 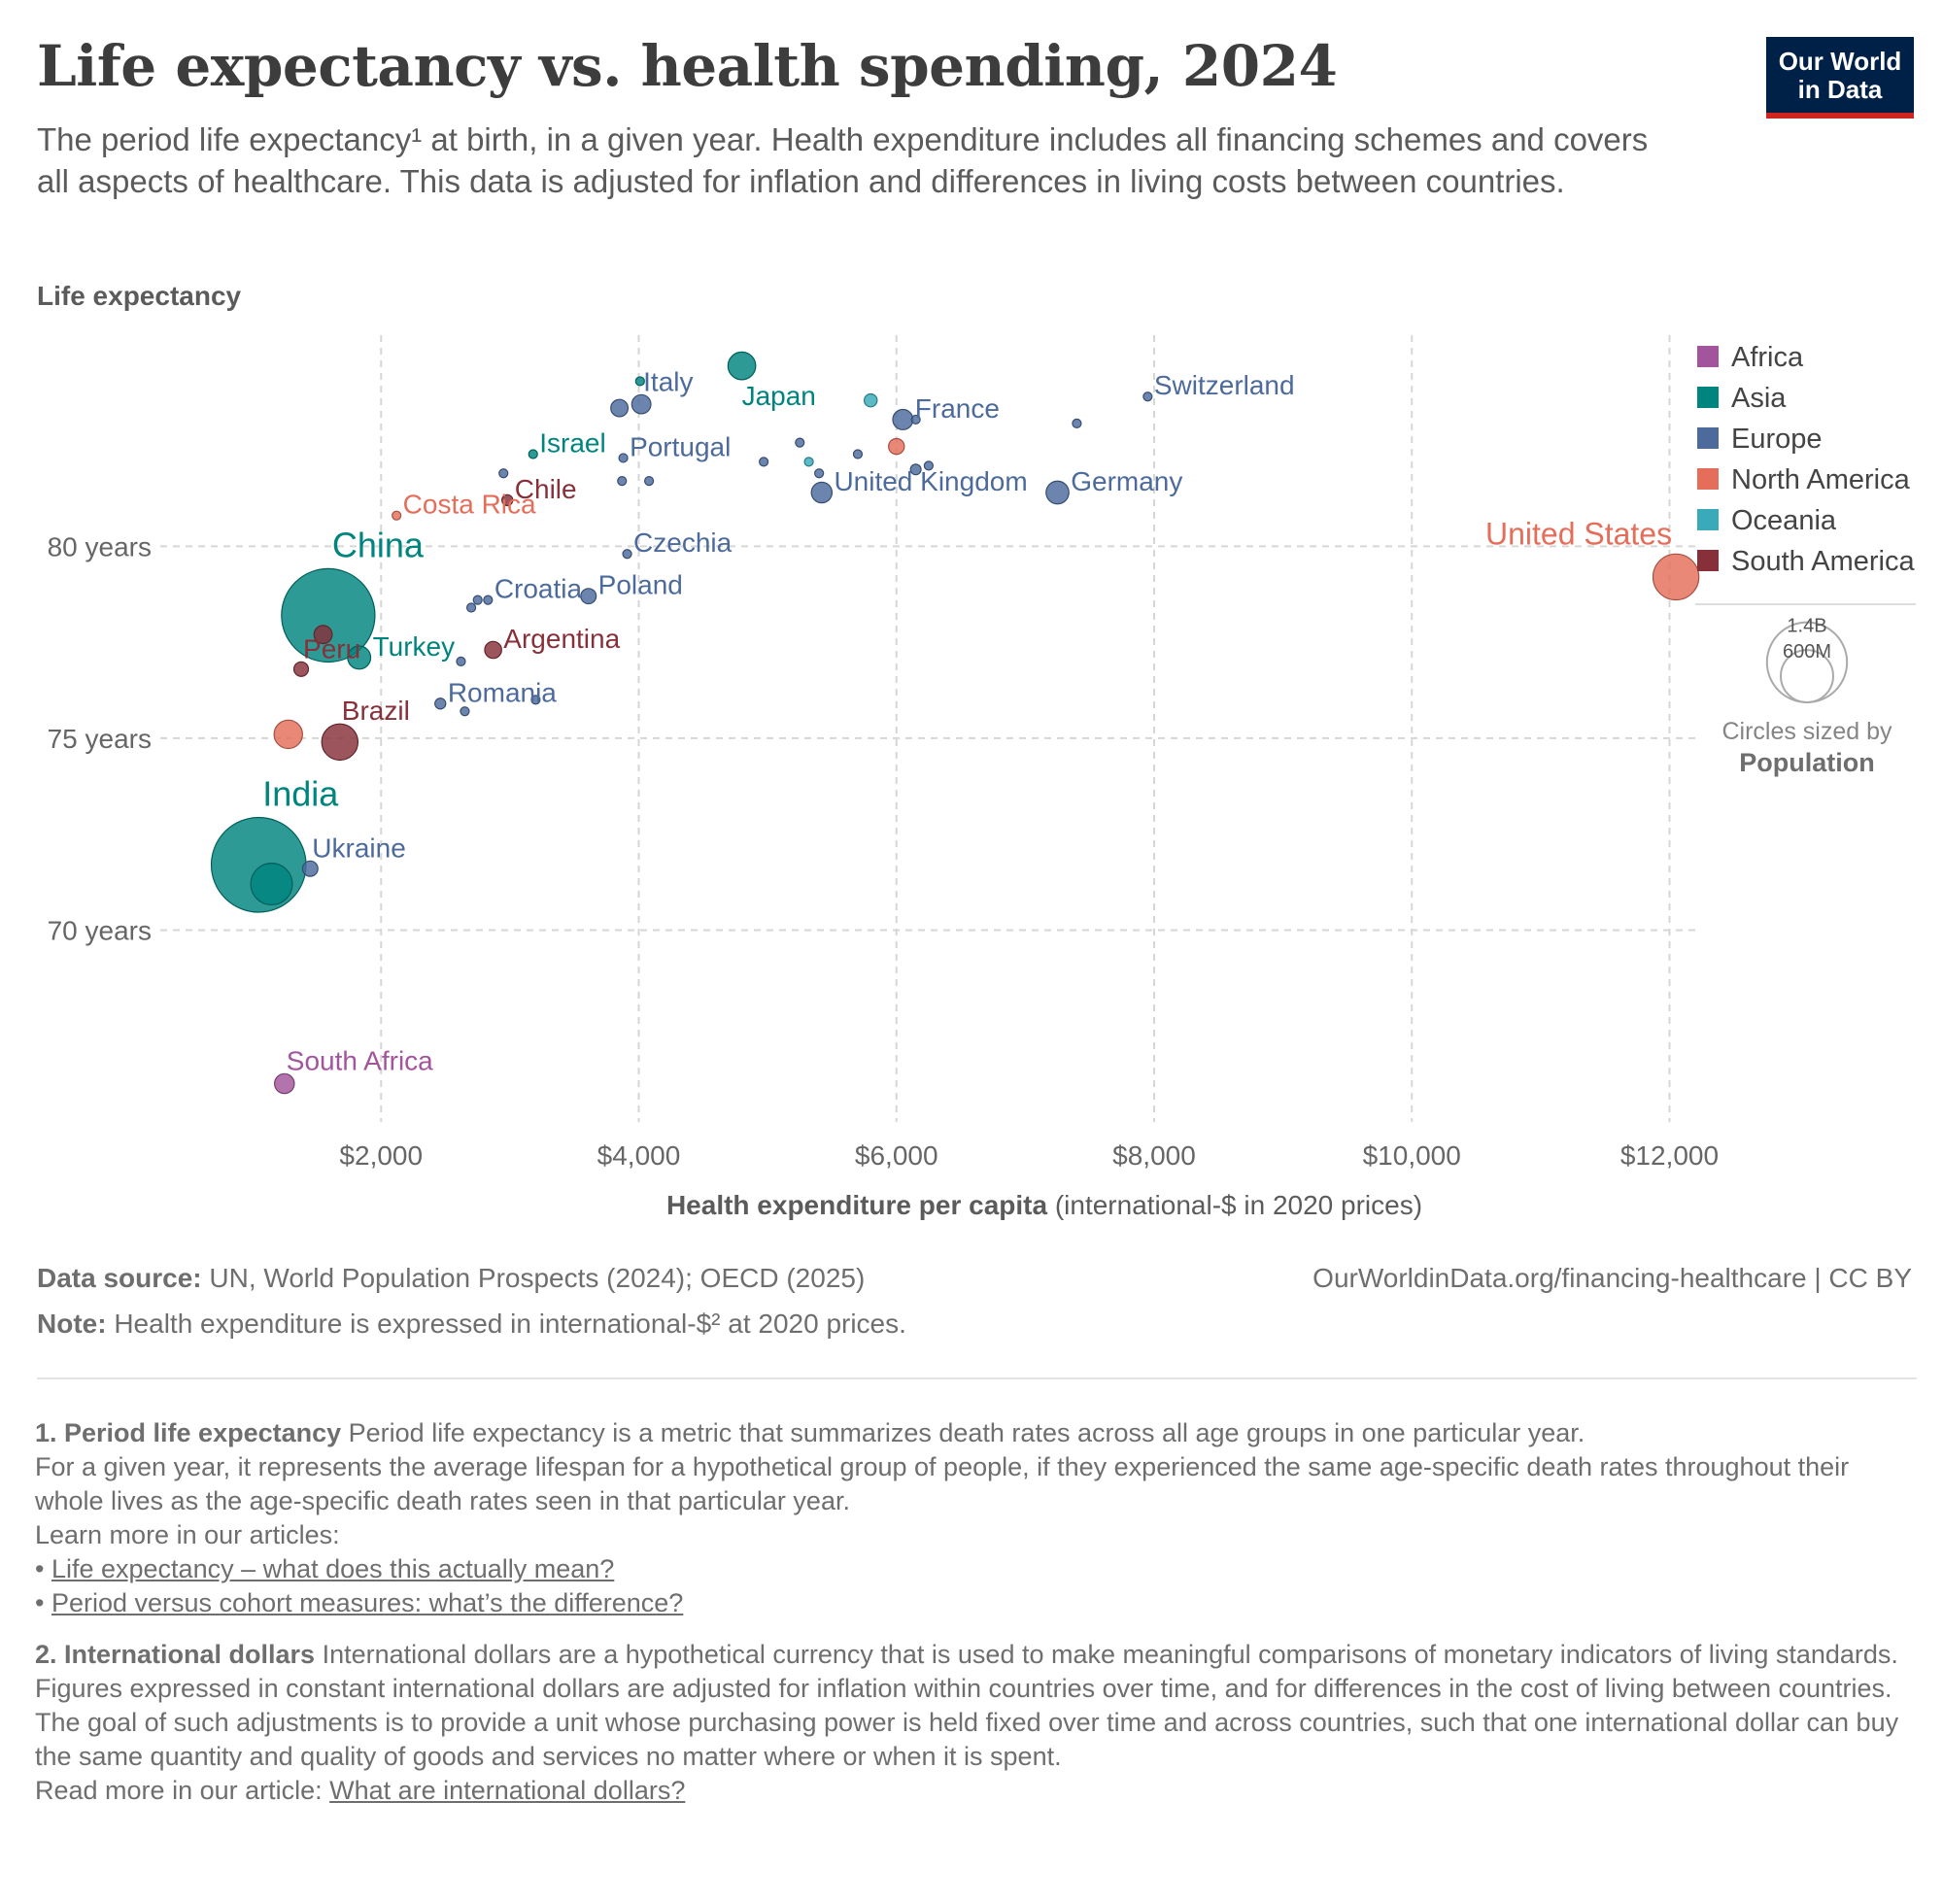 I want to click on point-mexico, so click(x=288, y=734).